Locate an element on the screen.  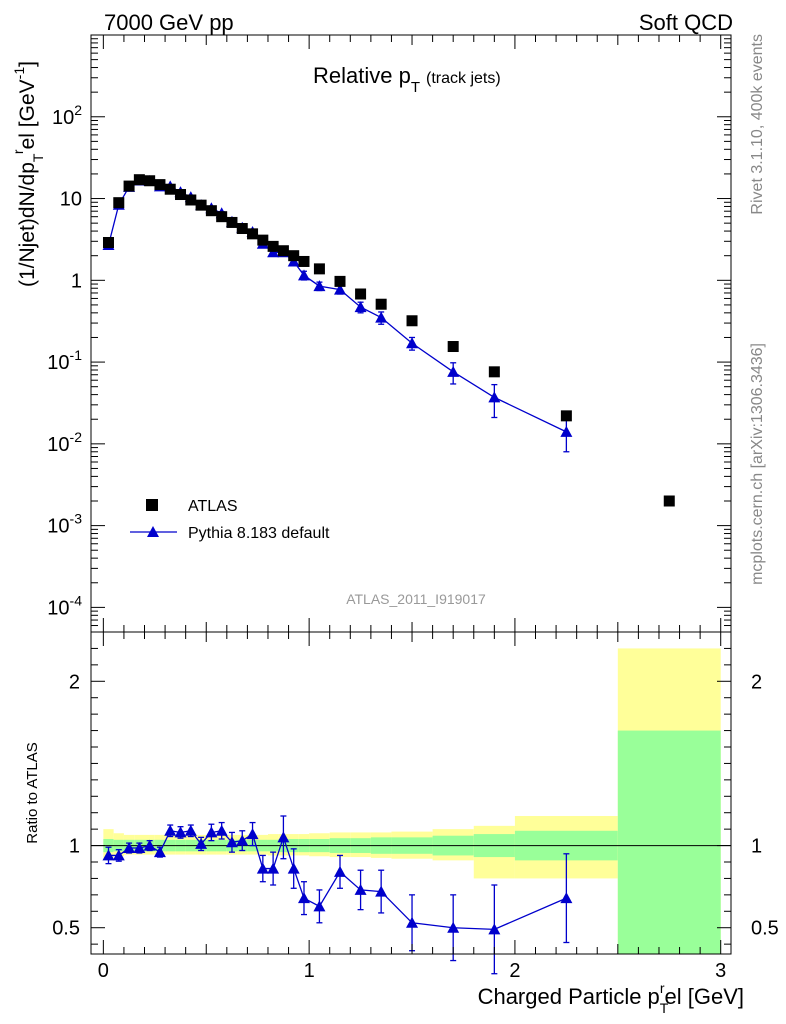
main-y-label-sub: T is located at coordinates (38, 157).